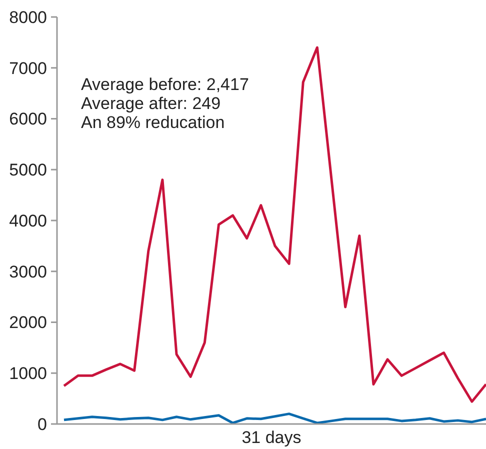 The width and height of the screenshot is (486, 449). What do you see at coordinates (28, 68) in the screenshot?
I see `y-tick-label: 7000` at bounding box center [28, 68].